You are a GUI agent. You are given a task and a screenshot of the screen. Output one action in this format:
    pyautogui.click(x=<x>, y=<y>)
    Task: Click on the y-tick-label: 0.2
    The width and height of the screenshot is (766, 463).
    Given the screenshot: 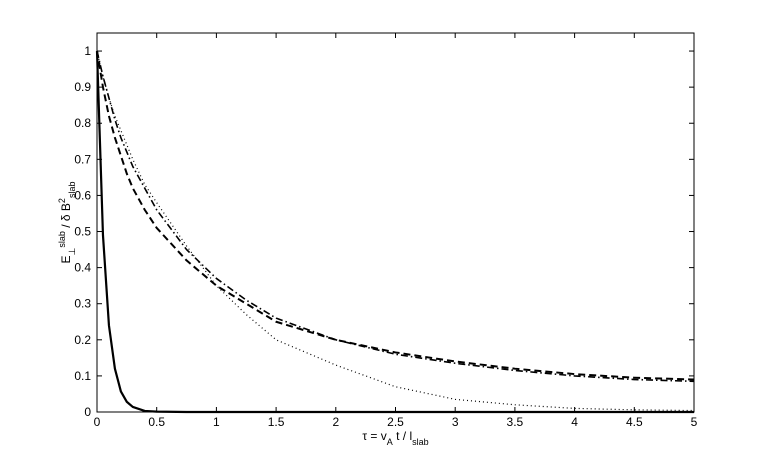 What is the action you would take?
    pyautogui.click(x=82, y=340)
    